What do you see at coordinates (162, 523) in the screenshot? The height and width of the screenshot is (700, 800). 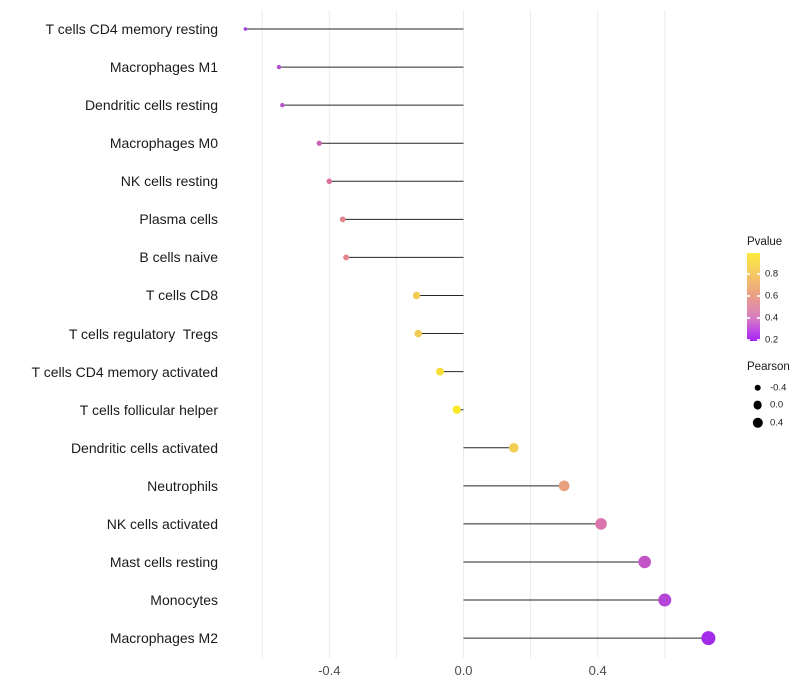 I see `y-axis-label: NK cells activated` at bounding box center [162, 523].